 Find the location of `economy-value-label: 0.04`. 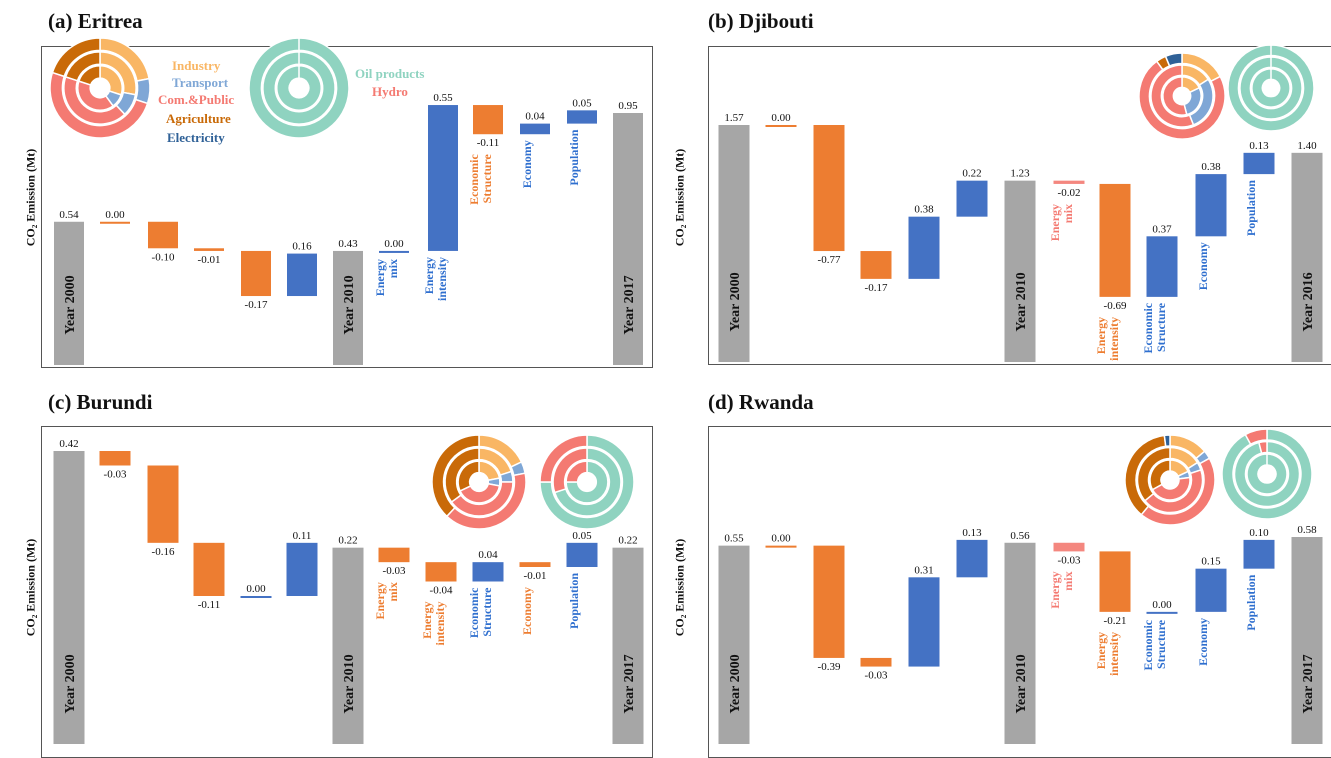

economy-value-label: 0.04 is located at coordinates (535, 117).